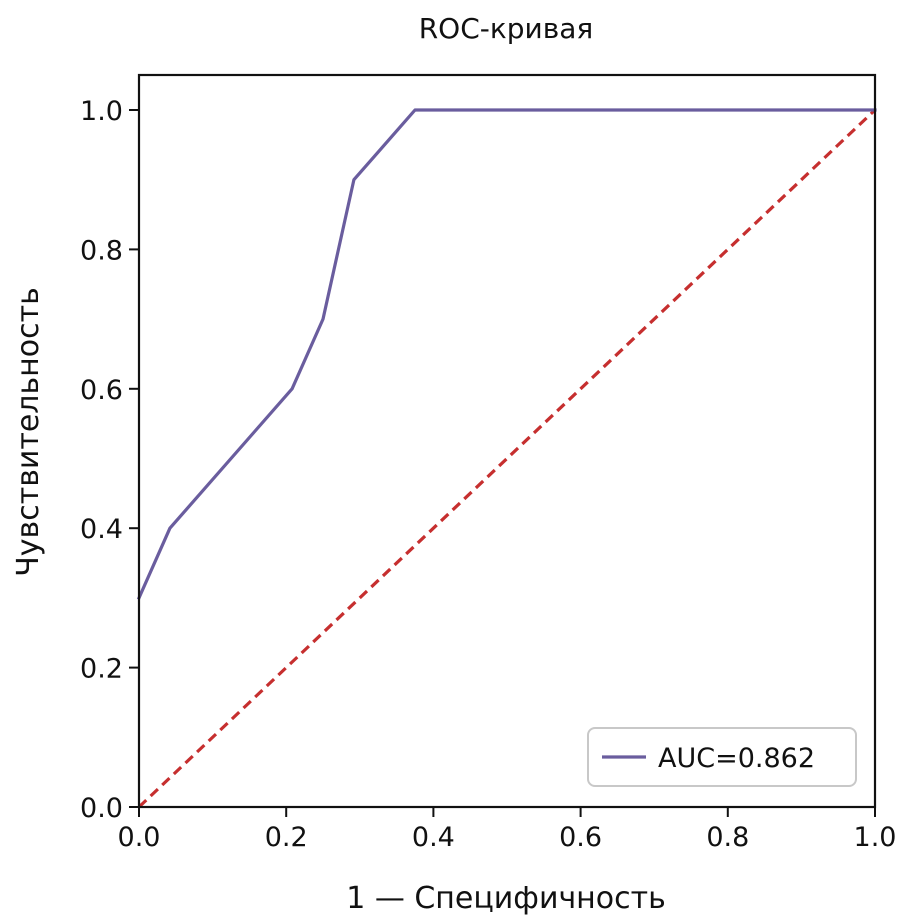  What do you see at coordinates (139, 837) in the screenshot?
I see `x-tick-label-0: 0.0` at bounding box center [139, 837].